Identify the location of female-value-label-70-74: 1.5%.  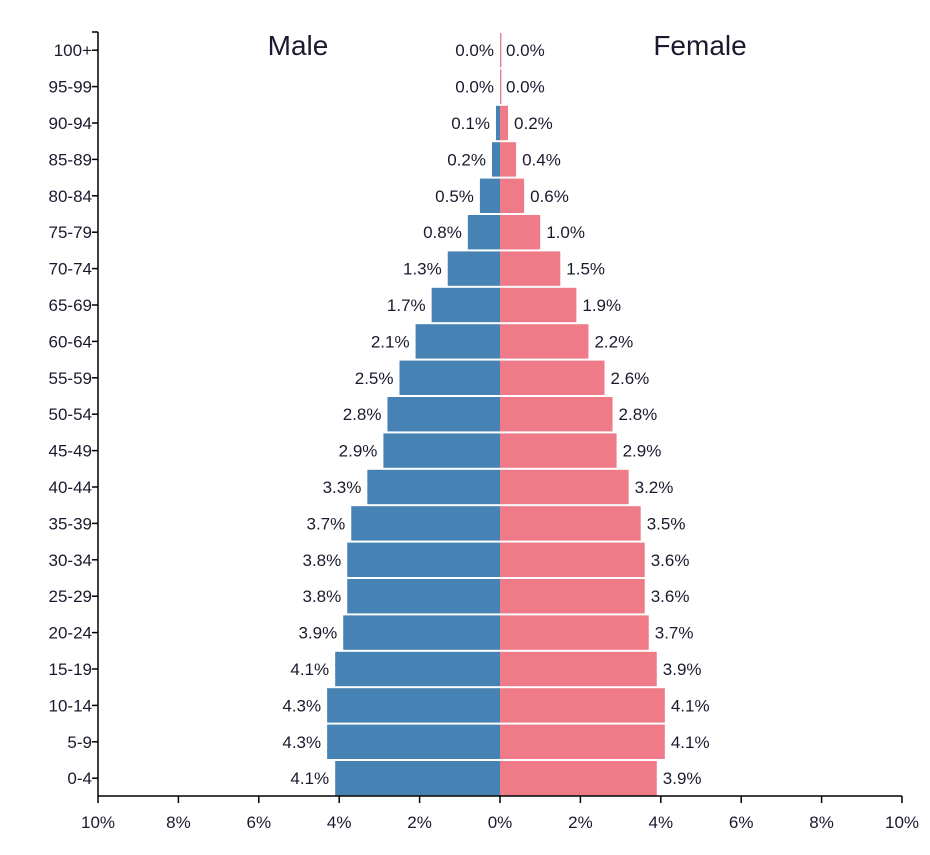
(585, 269).